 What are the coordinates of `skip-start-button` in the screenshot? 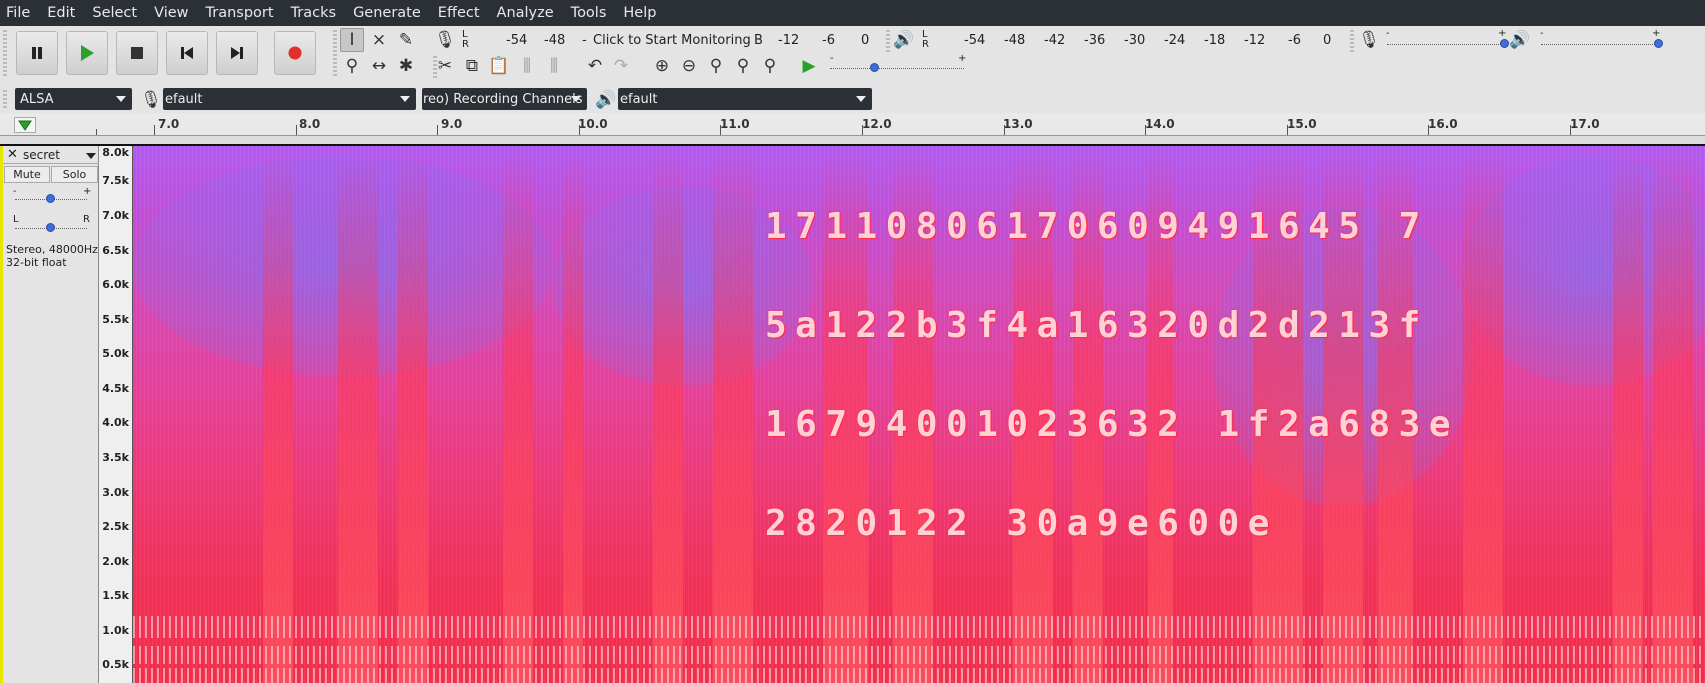 It's located at (187, 53).